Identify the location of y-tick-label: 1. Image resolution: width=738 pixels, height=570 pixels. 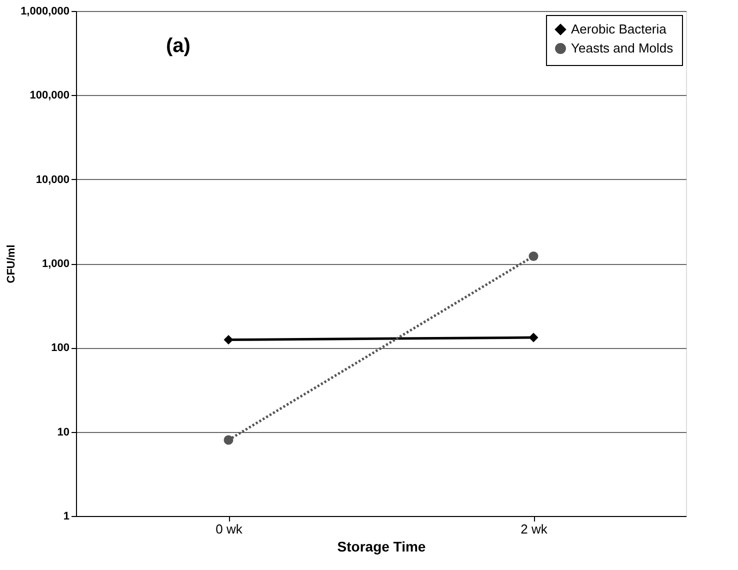
(66, 516).